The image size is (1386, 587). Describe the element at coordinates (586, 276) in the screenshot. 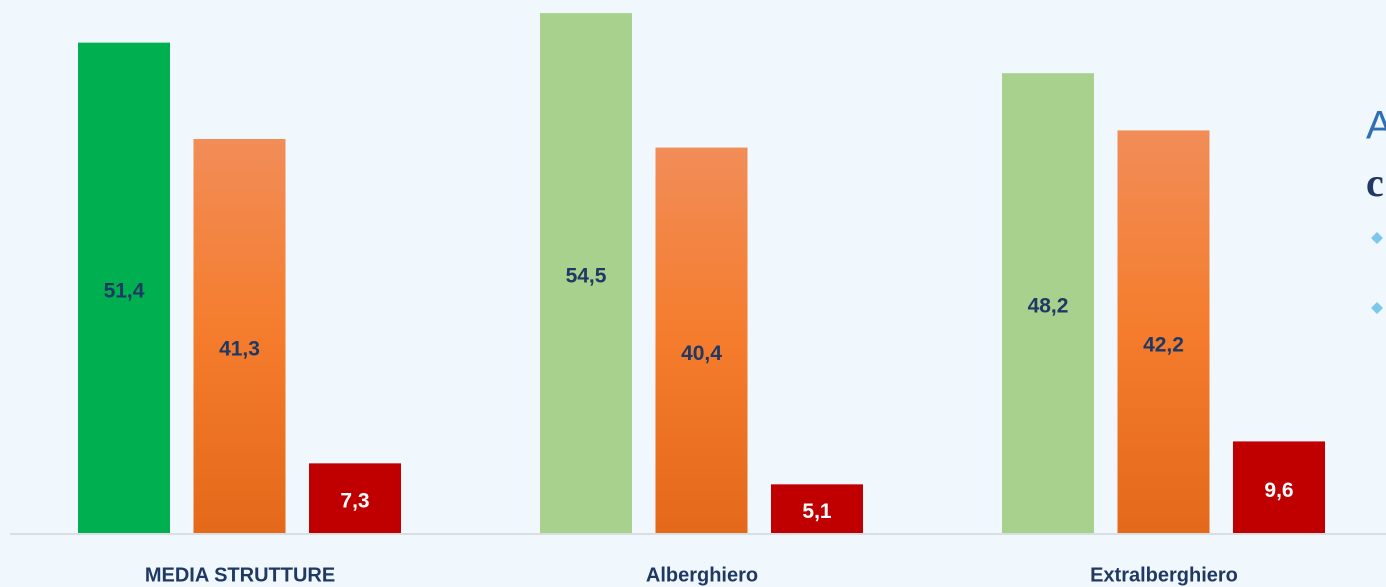

I see `data-label: 54,5` at that location.